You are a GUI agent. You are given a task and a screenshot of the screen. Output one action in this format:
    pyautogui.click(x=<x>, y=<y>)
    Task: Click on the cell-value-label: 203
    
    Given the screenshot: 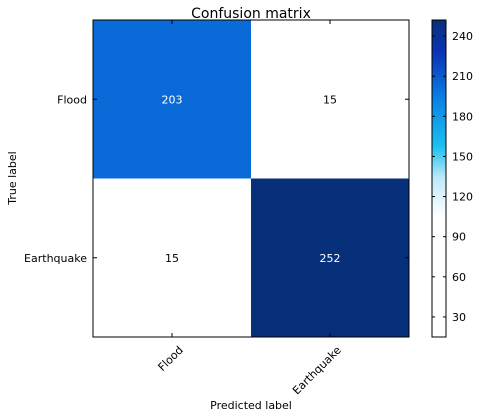 What is the action you would take?
    pyautogui.click(x=172, y=99)
    